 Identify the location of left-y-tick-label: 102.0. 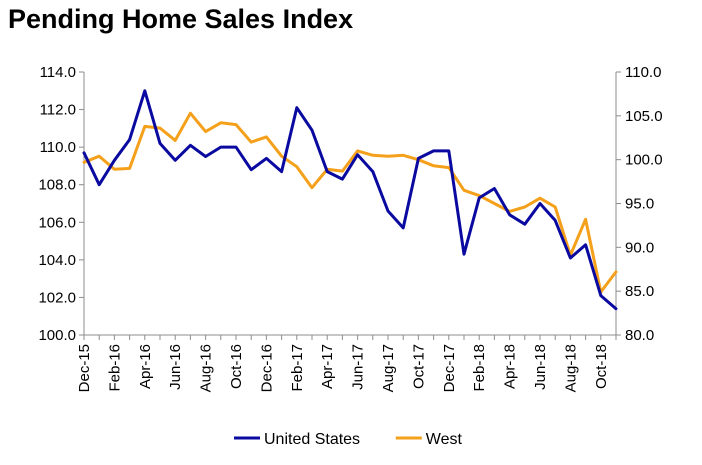
(57, 297).